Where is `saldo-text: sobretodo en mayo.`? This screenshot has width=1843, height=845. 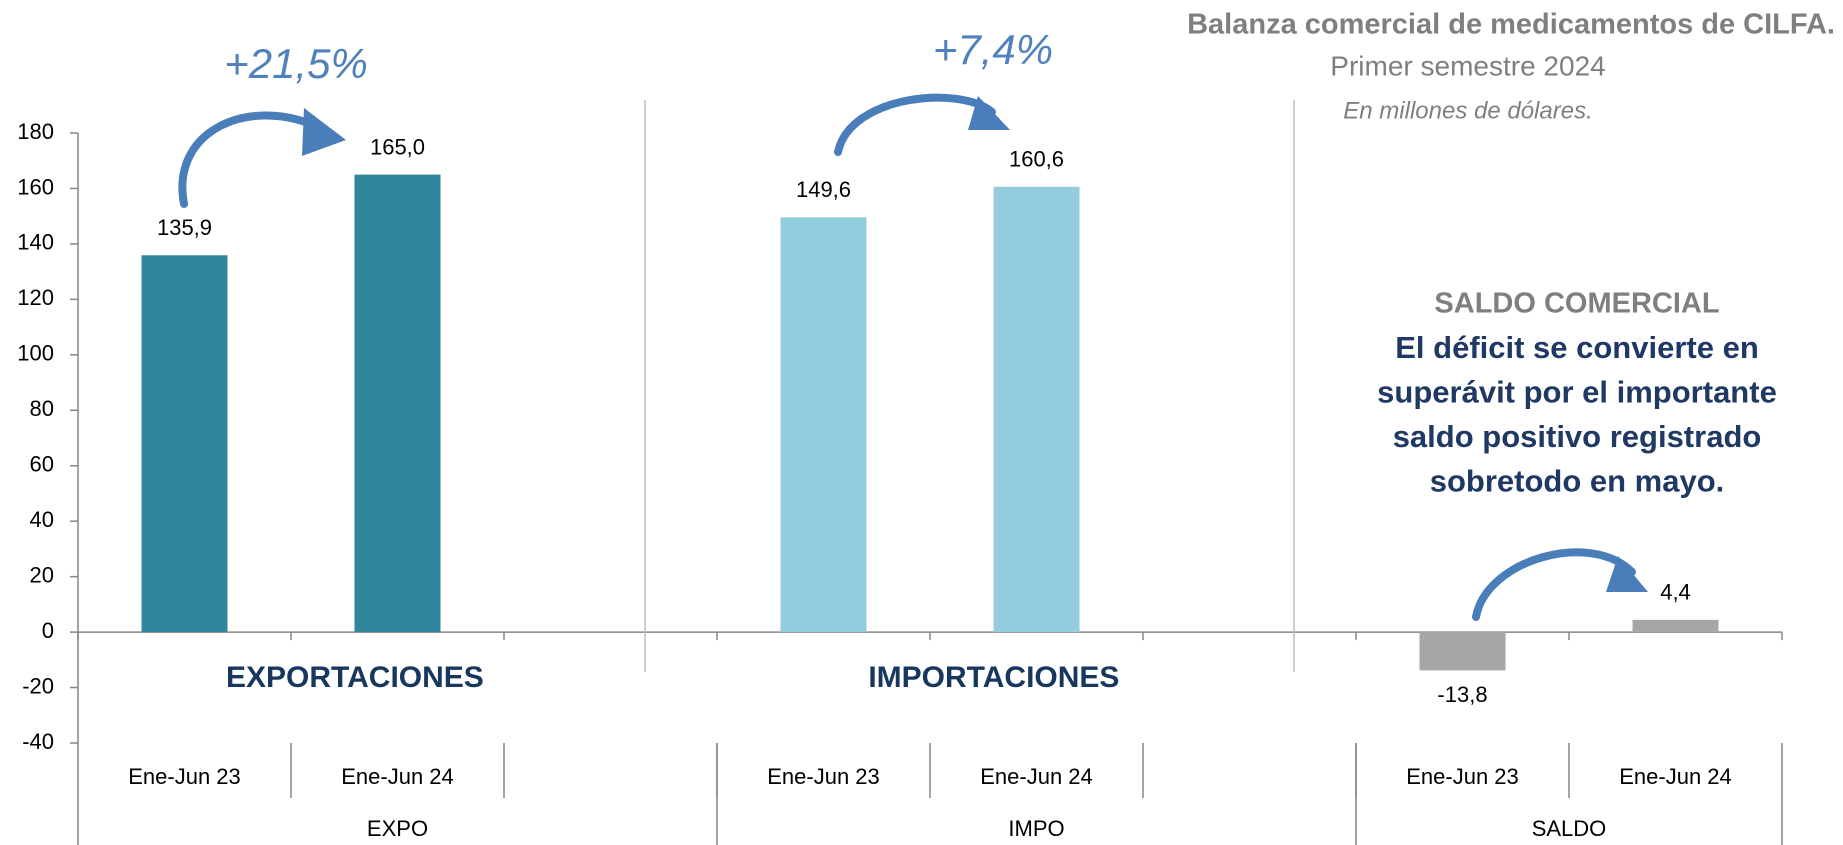 saldo-text: sobretodo en mayo. is located at coordinates (1577, 481).